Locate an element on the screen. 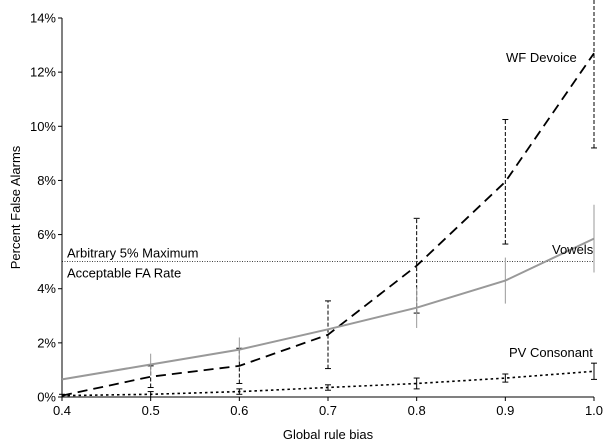 Image resolution: width=605 pixels, height=442 pixels. y-tick-label: 12% is located at coordinates (43, 72).